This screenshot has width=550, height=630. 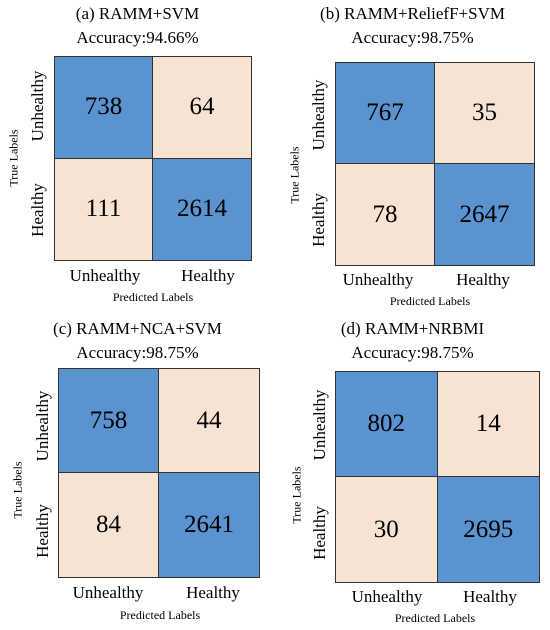 What do you see at coordinates (484, 113) in the screenshot?
I see `cell-fn: 35` at bounding box center [484, 113].